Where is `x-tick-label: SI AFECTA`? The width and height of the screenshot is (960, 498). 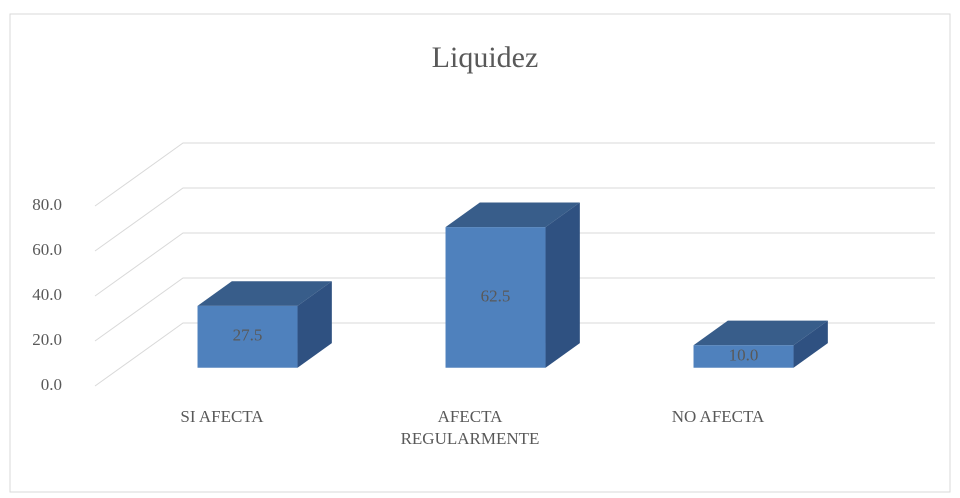
x-tick-label: SI AFECTA is located at coordinates (222, 416).